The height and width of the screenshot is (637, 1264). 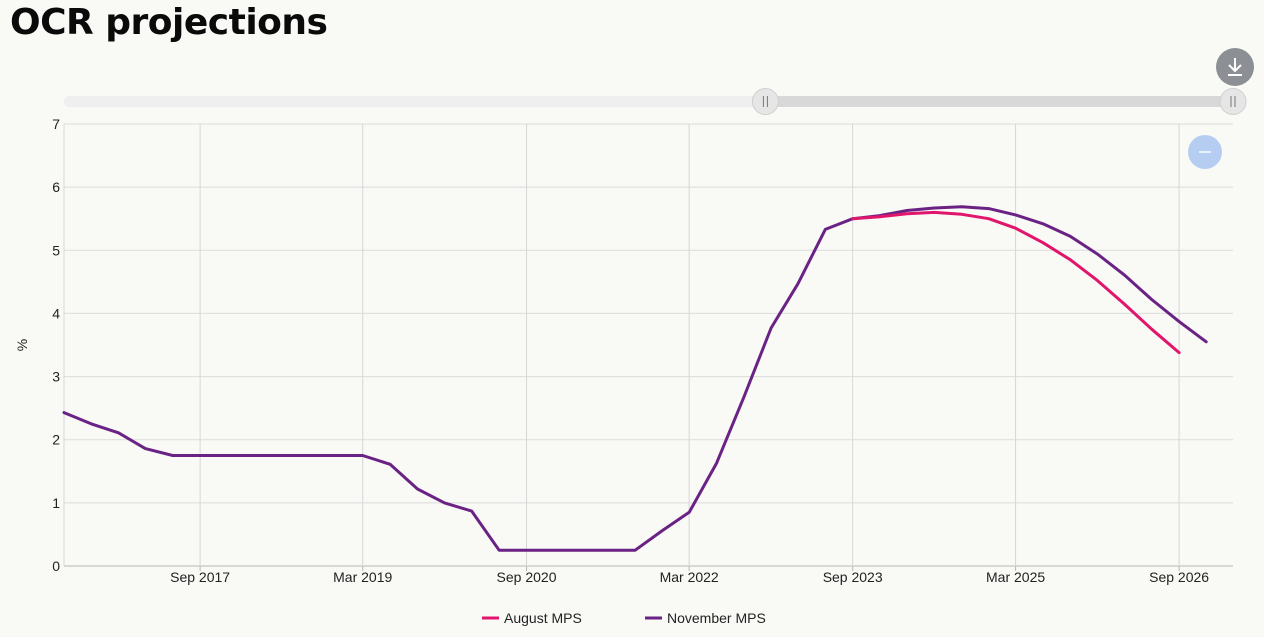 I want to click on download-button, so click(x=1235, y=67).